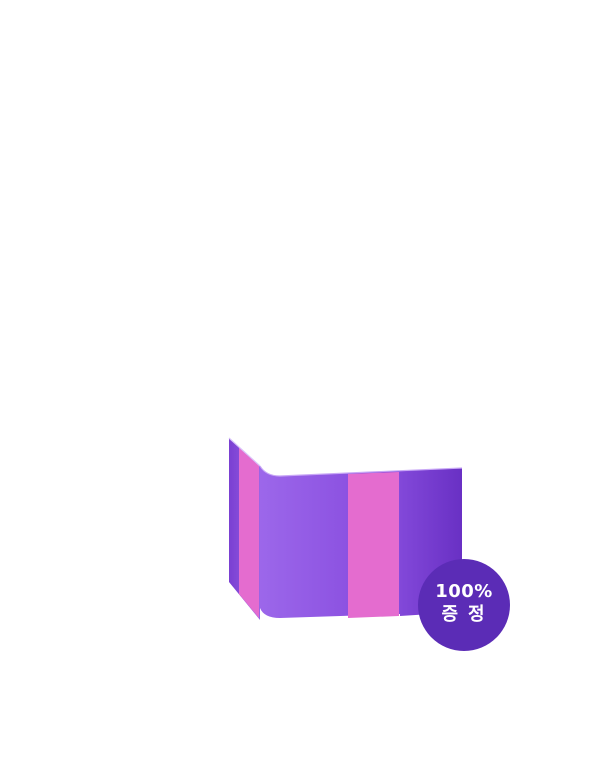  I want to click on box-top-edge, so click(361, 471).